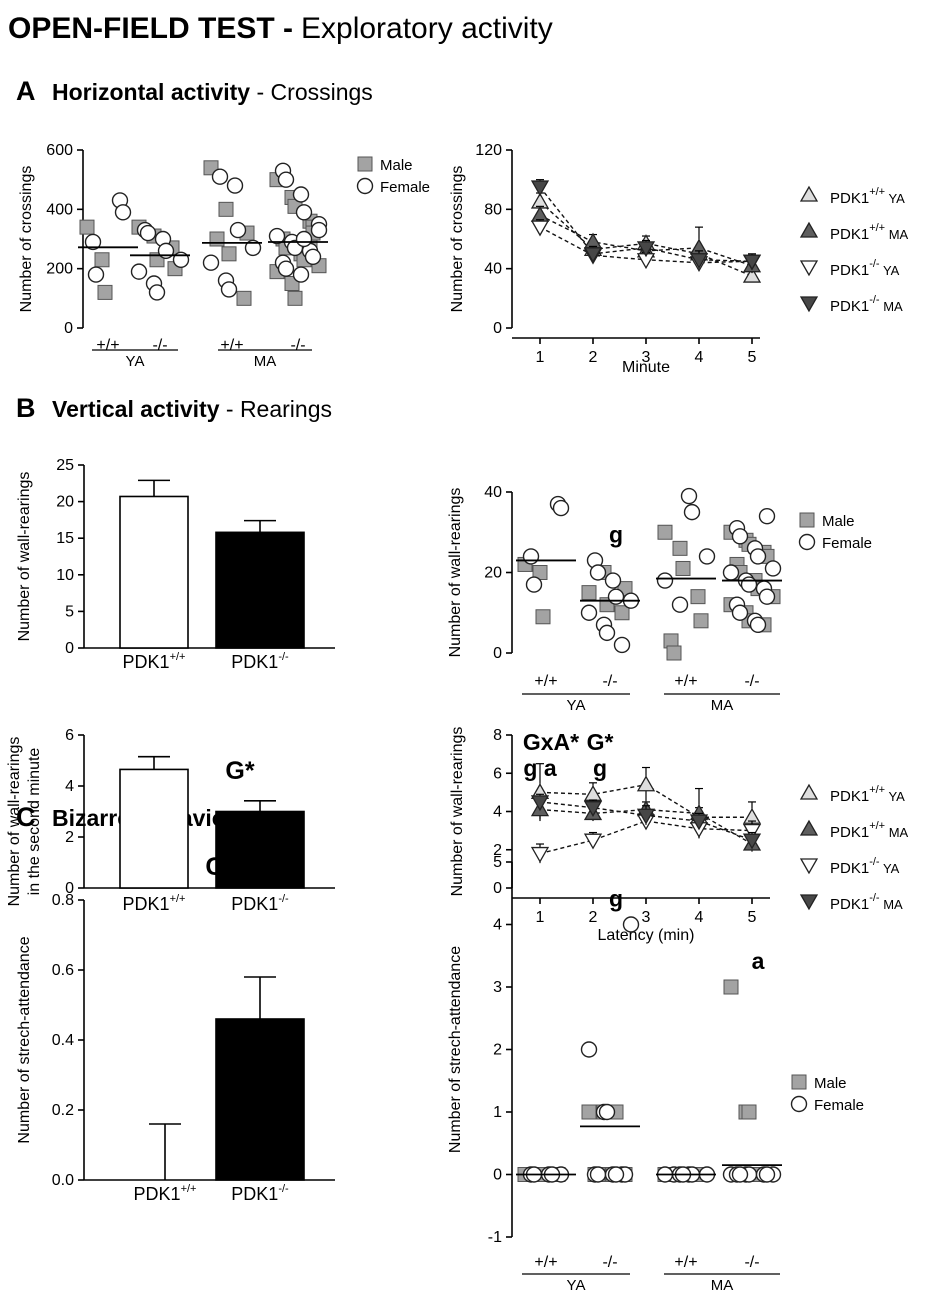 This screenshot has width=943, height=1300. Describe the element at coordinates (600, 742) in the screenshot. I see `B-line-annotation-top: G*` at that location.